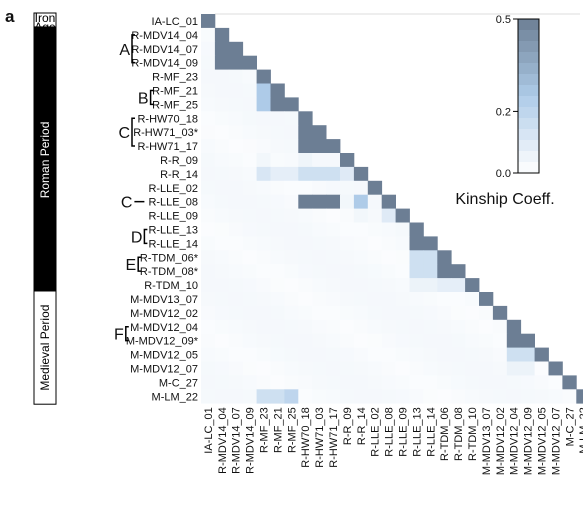 The width and height of the screenshot is (583, 507). I want to click on row-label: R-MF_21, so click(175, 91).